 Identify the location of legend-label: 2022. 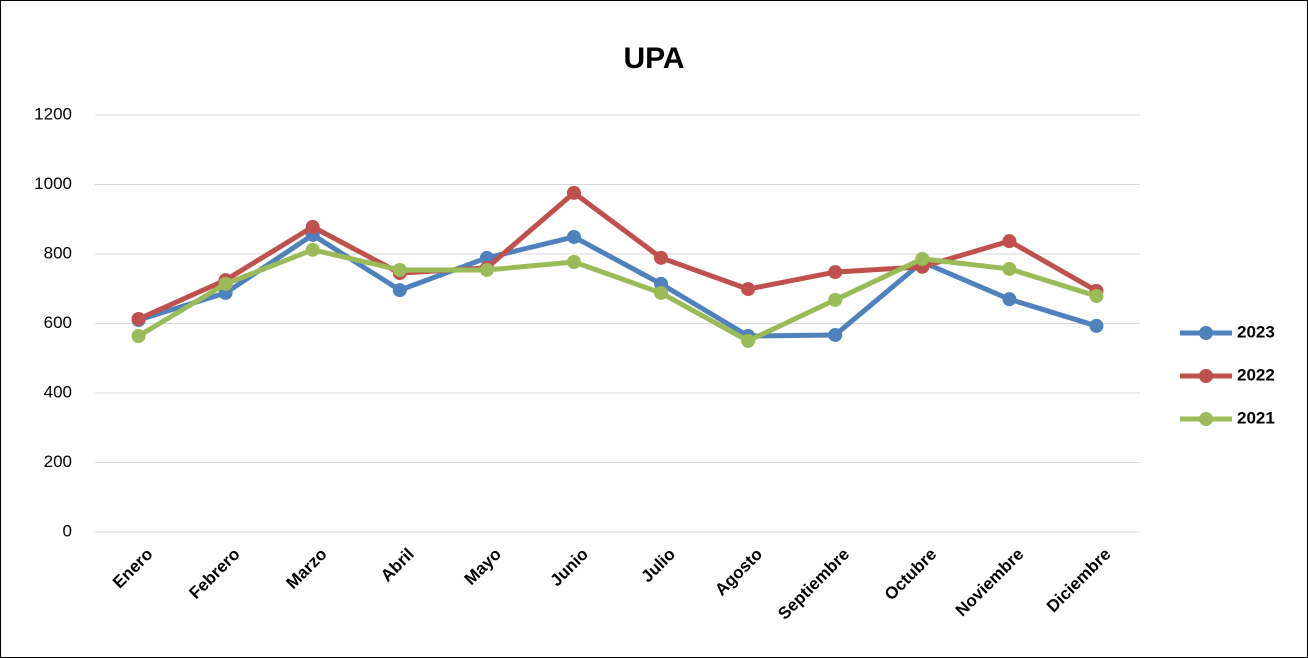
(1256, 374).